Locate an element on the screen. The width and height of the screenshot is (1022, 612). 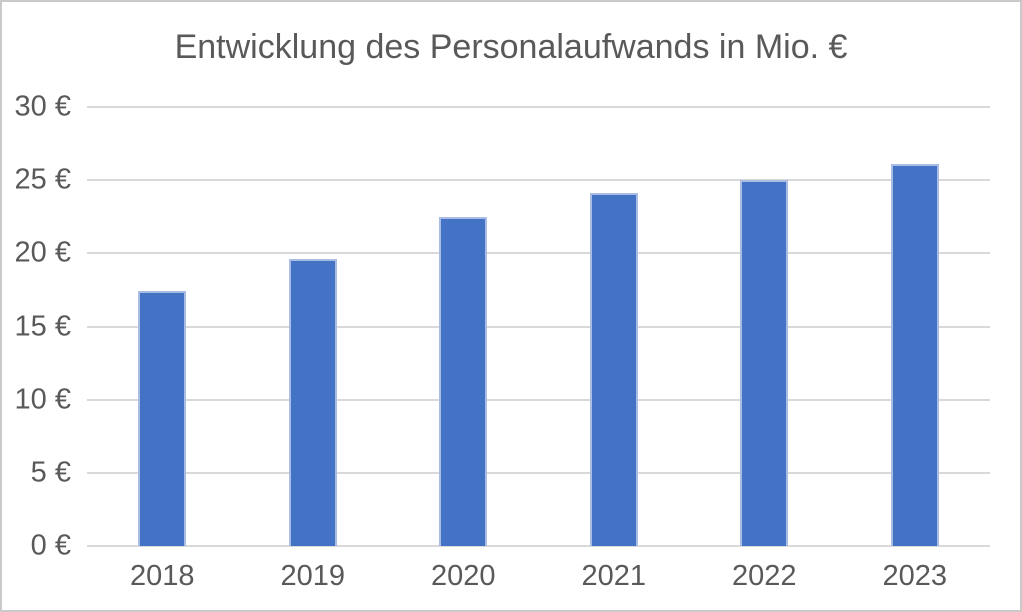
x-tick-label: 2022 is located at coordinates (764, 576).